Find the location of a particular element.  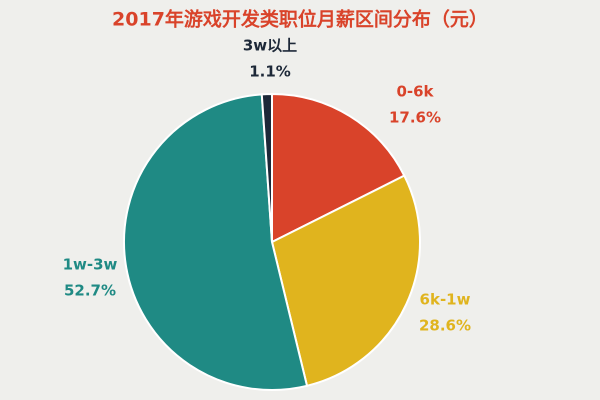

slice-value-label: 28.6% is located at coordinates (445, 326).